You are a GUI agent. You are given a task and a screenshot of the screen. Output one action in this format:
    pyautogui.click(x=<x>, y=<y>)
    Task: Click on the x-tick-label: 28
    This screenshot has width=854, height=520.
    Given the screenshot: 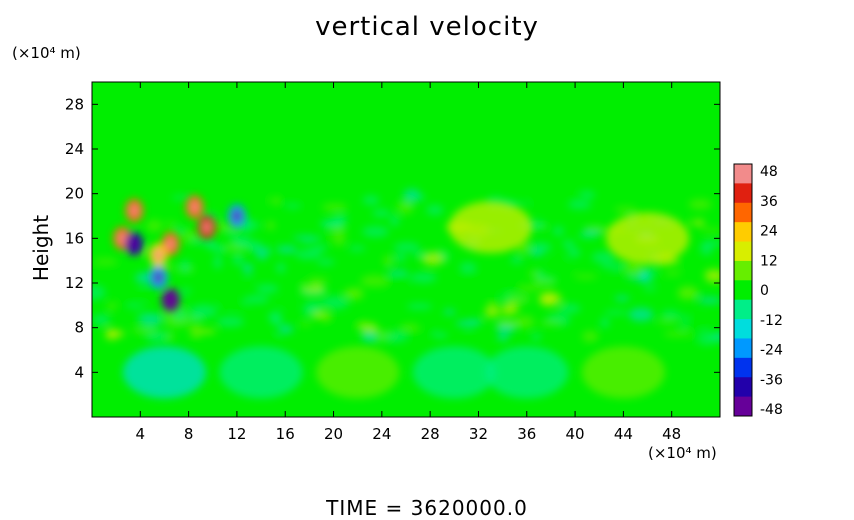 What is the action you would take?
    pyautogui.click(x=430, y=434)
    